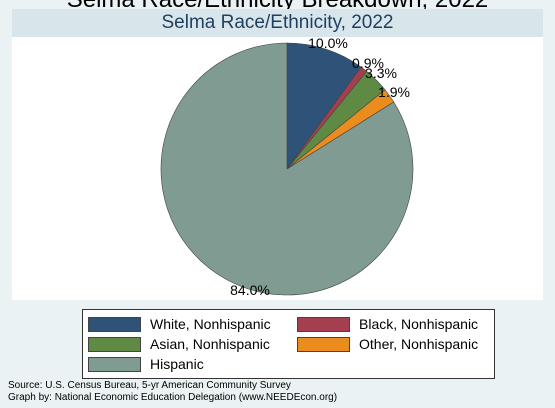 Image resolution: width=555 pixels, height=408 pixels. Describe the element at coordinates (324, 106) in the screenshot. I see `pie-slice-white-nonhispanic` at that location.